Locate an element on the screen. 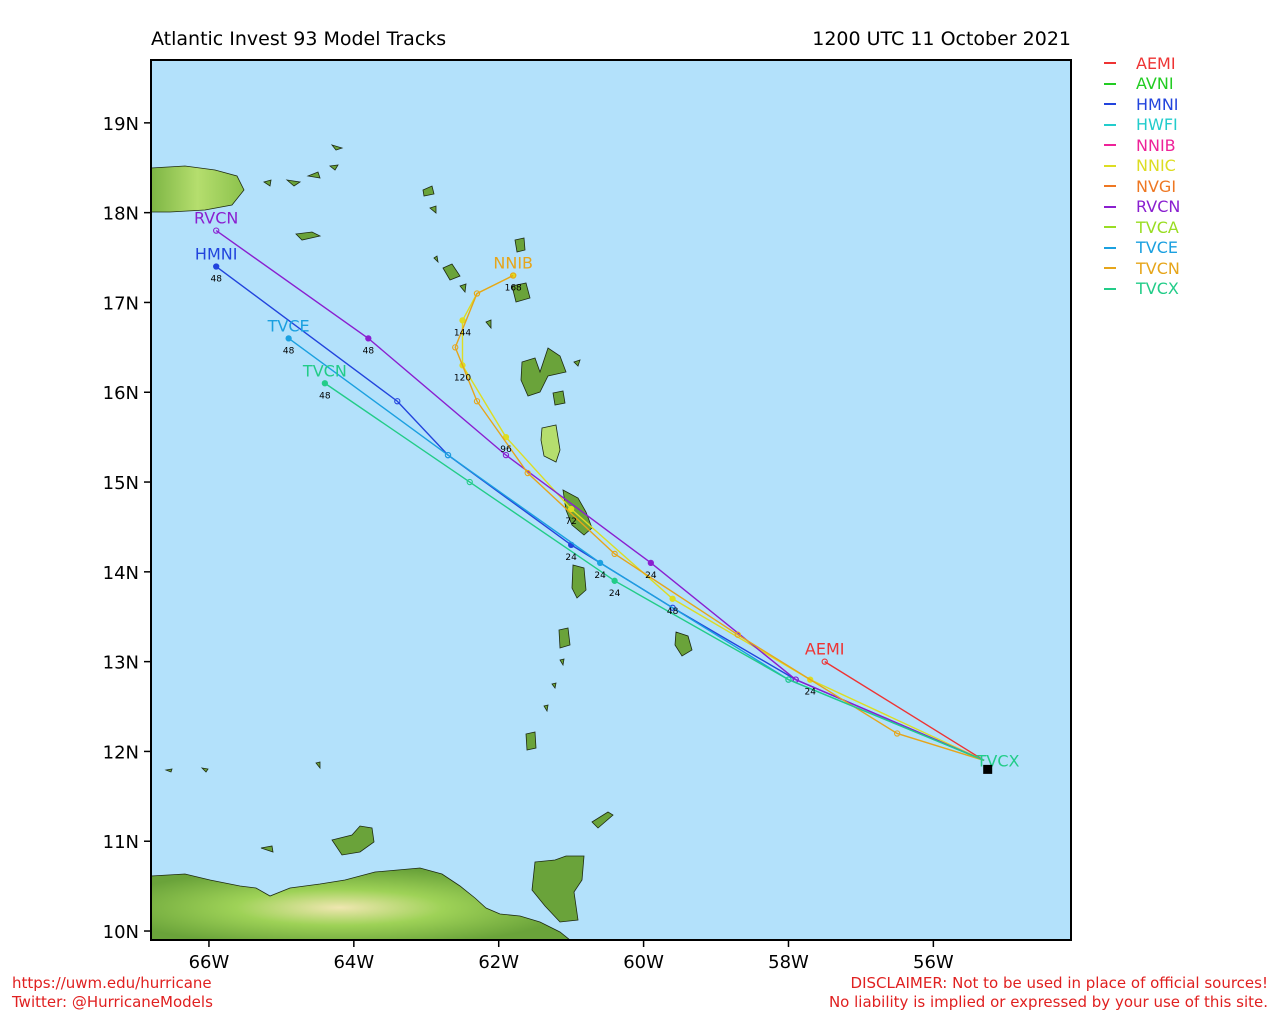 This screenshot has height=1024, width=1280. footer-twitter: Twitter: @HurricaneModels is located at coordinates (112, 1002).